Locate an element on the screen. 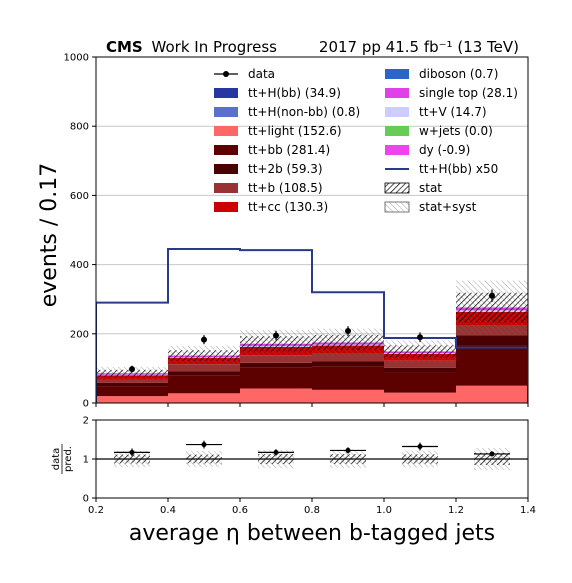  ratio-ylabel-top: data is located at coordinates (56, 459).